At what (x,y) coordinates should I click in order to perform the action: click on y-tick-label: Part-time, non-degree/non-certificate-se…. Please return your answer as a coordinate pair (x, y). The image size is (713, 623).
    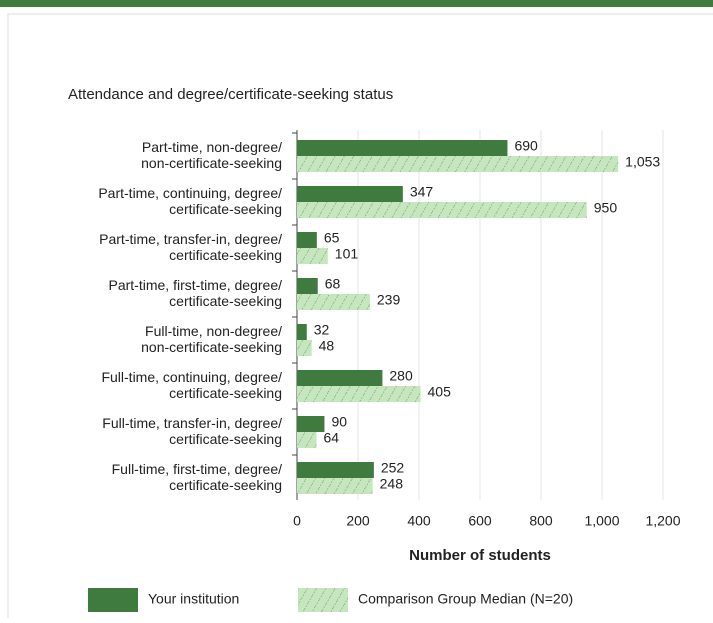
    Looking at the image, I should click on (211, 155).